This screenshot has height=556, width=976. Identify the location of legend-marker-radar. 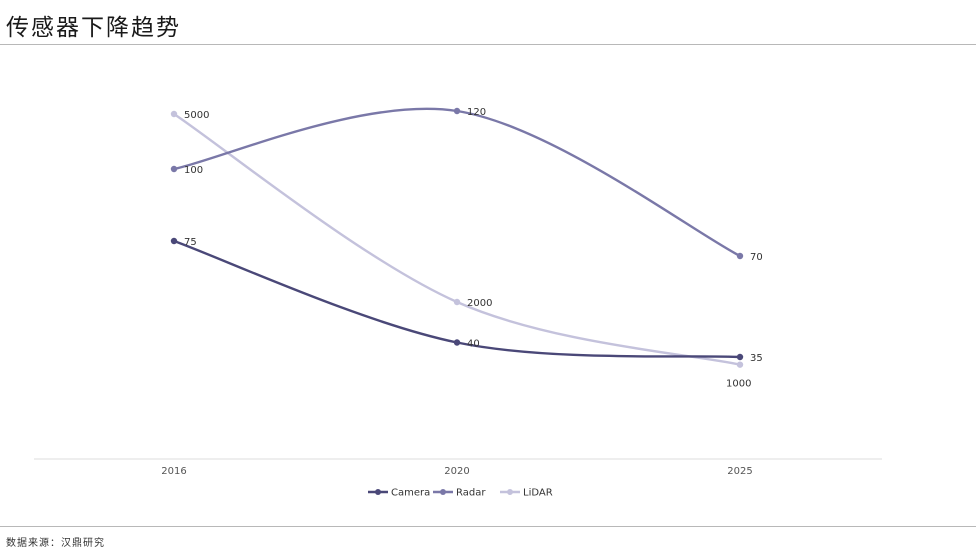
(443, 492).